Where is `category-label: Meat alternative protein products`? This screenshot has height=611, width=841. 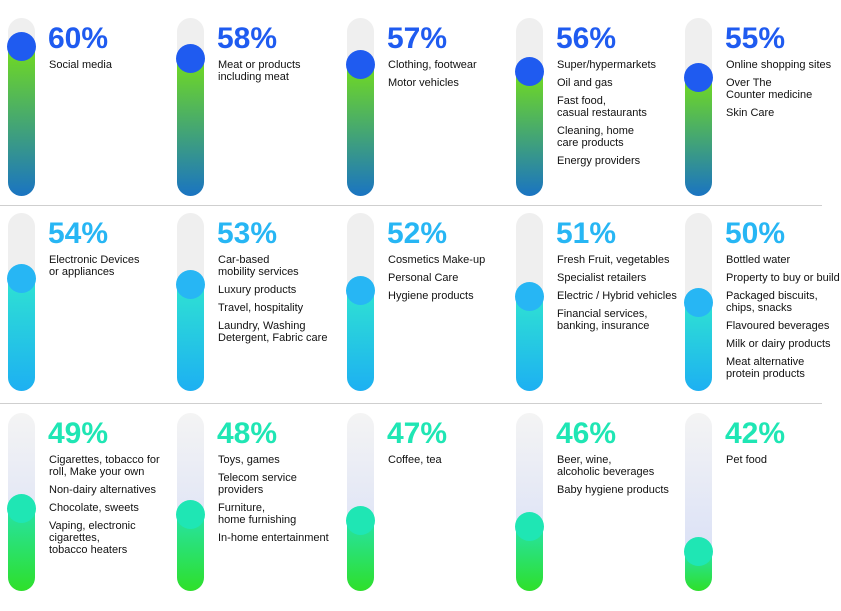 category-label: Meat alternative protein products is located at coordinates (765, 368).